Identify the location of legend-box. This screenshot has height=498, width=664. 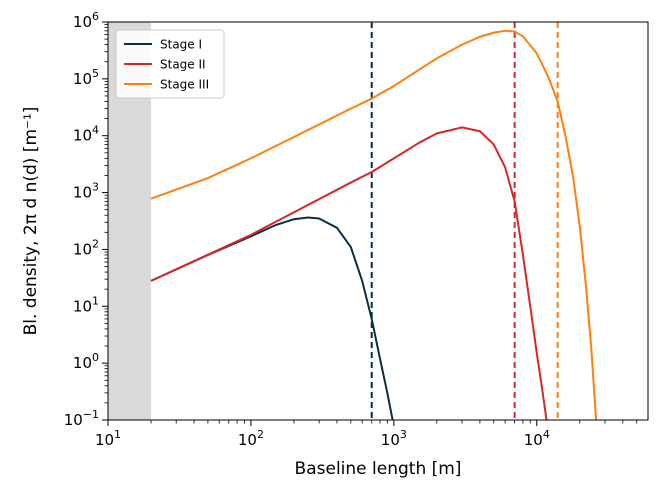
(170, 64).